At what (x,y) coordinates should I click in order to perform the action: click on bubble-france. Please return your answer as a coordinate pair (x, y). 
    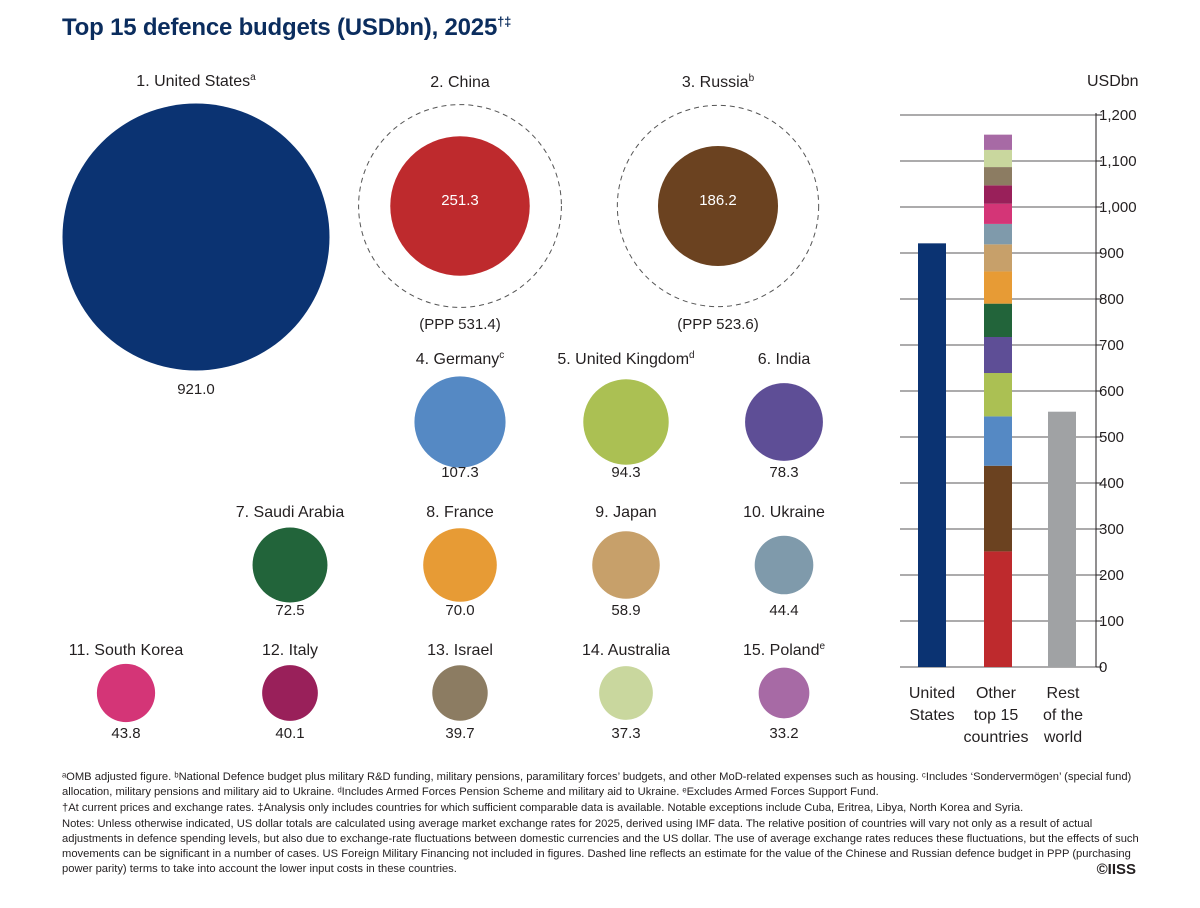
    Looking at the image, I should click on (460, 565).